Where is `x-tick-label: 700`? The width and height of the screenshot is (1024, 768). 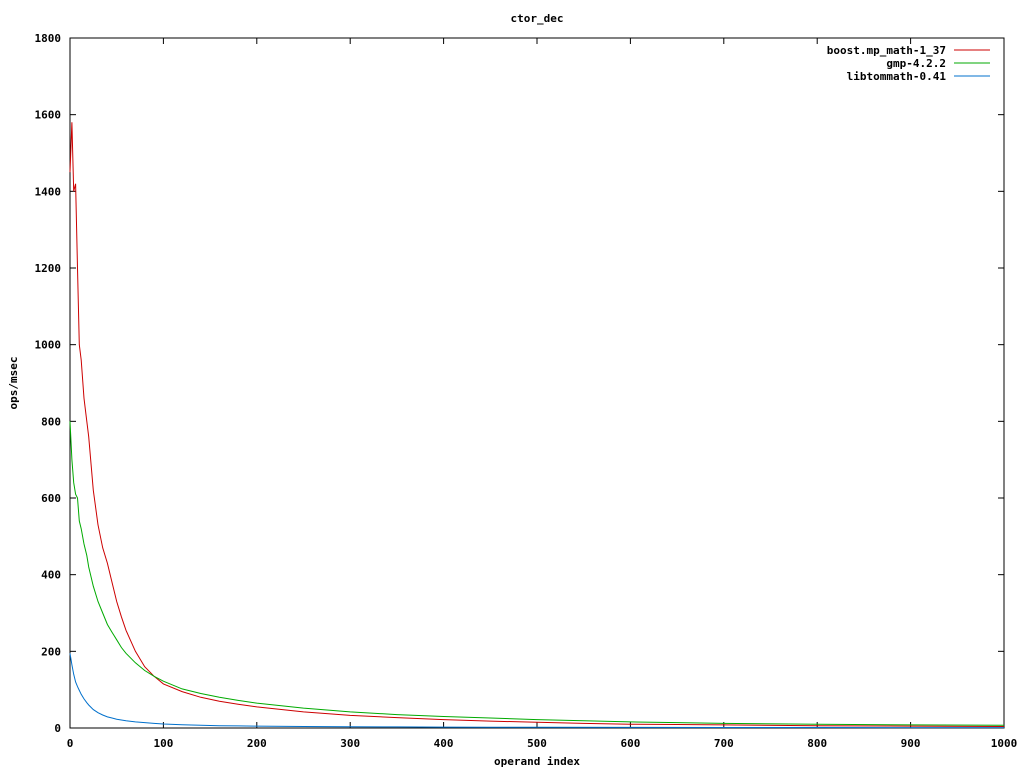 x-tick-label: 700 is located at coordinates (724, 743).